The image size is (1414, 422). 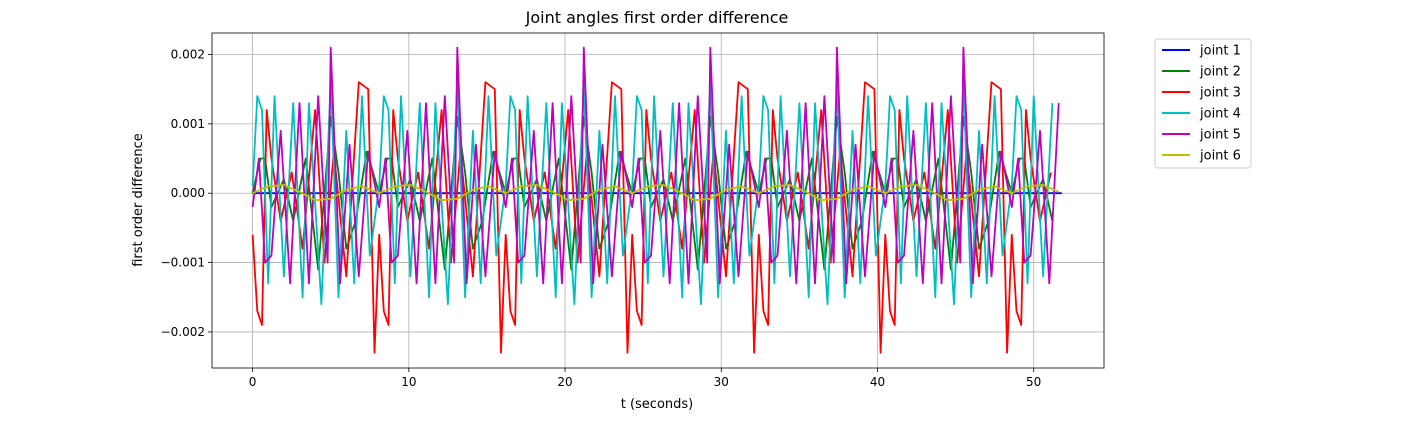 I want to click on y-ticks: −0.002 −0.001 0.000 0.001 0.002, so click(x=186, y=193).